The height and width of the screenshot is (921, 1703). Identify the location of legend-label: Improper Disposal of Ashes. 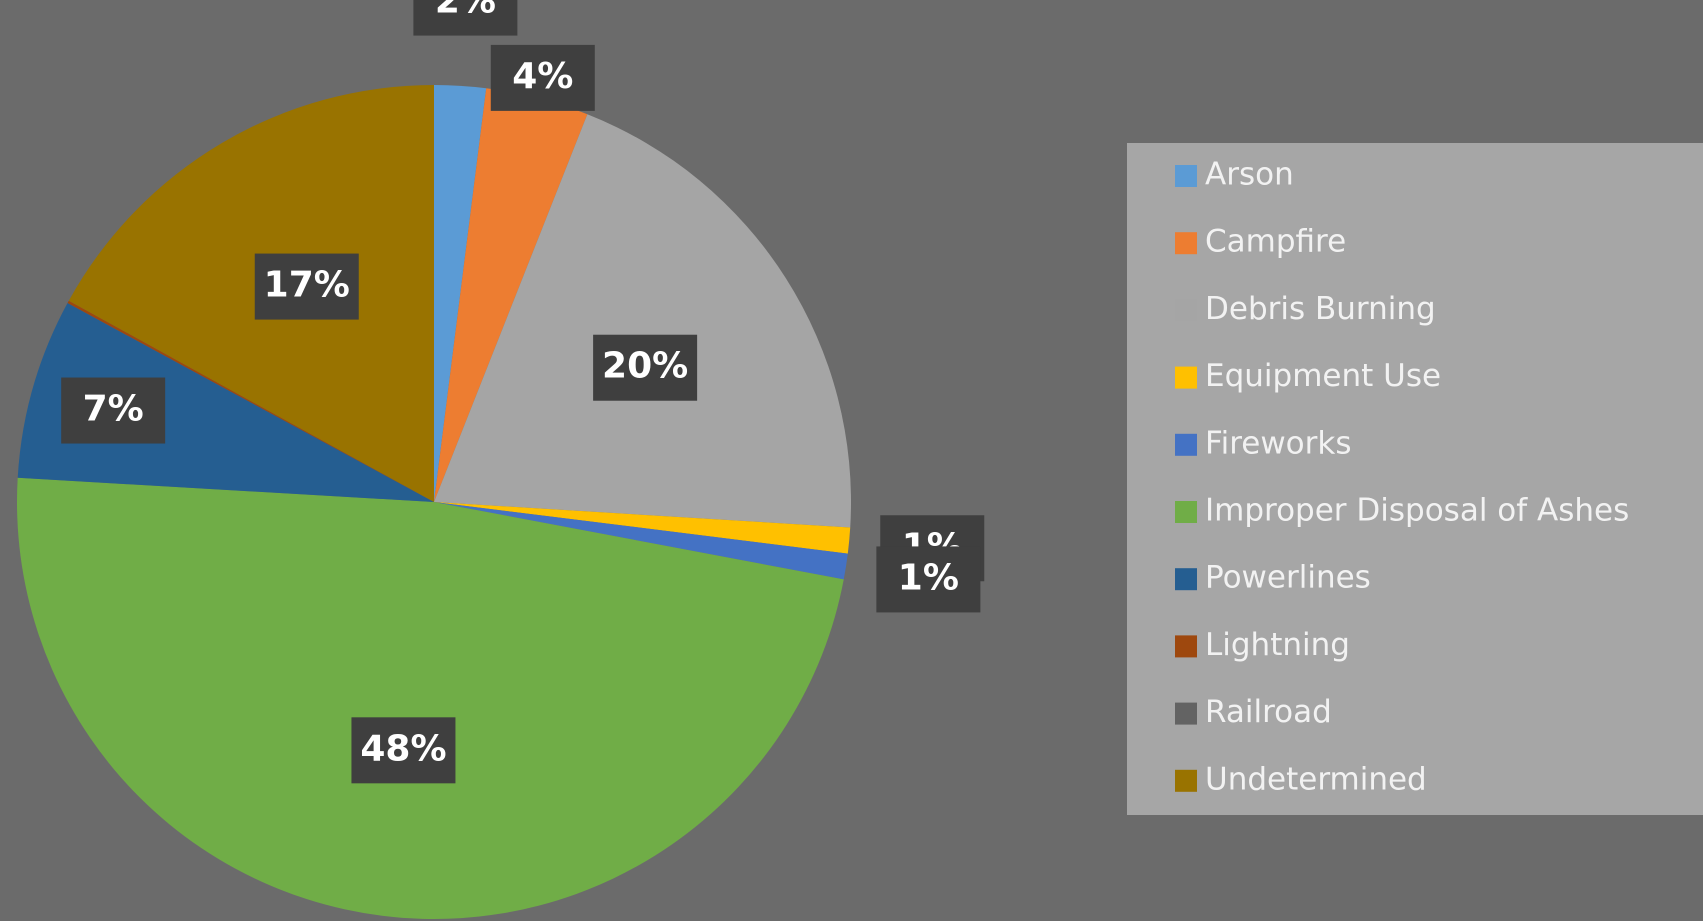
(1417, 511).